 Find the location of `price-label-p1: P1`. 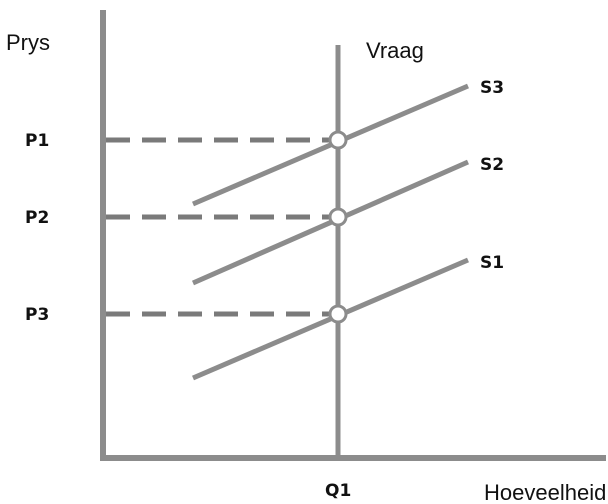

price-label-p1: P1 is located at coordinates (37, 141).